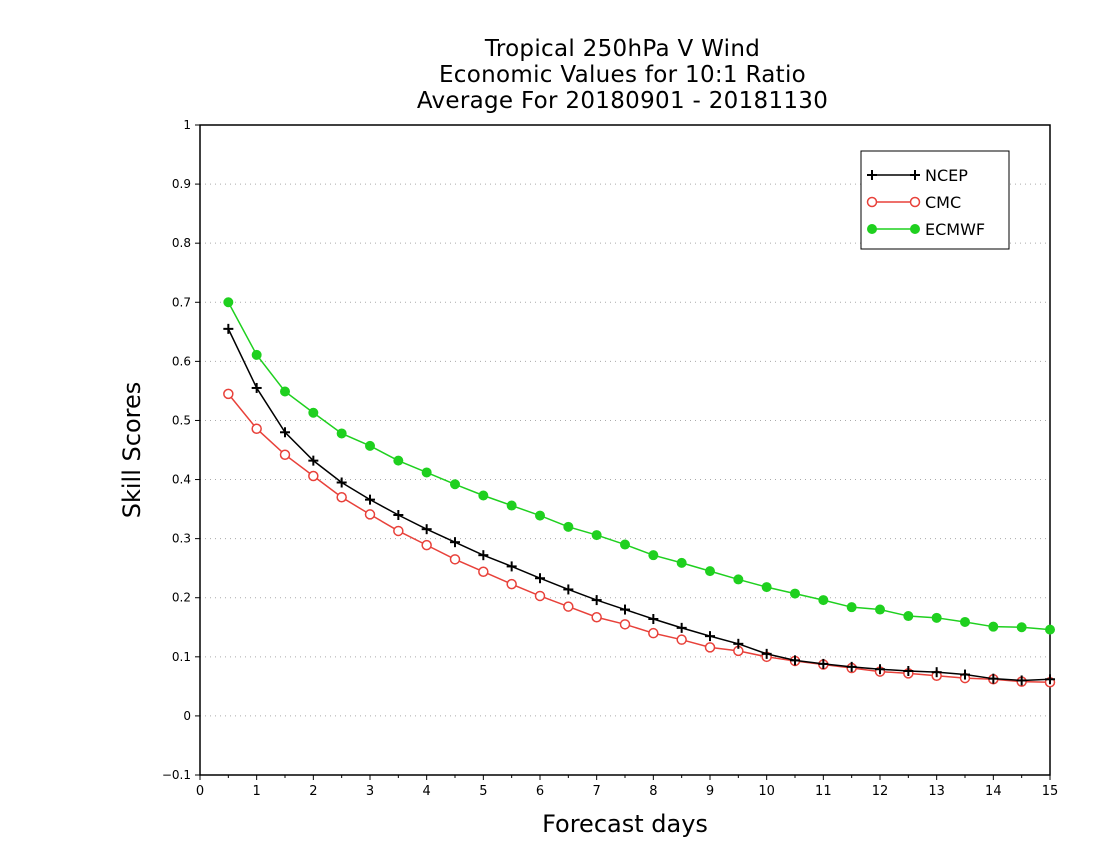 This screenshot has height=850, width=1100. Describe the element at coordinates (181, 243) in the screenshot. I see `y-tick-label: 0.8` at that location.